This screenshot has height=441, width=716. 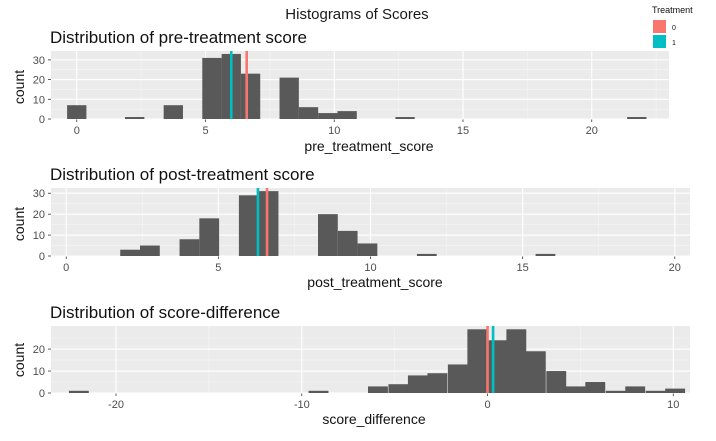 What do you see at coordinates (674, 43) in the screenshot?
I see `legend-label-treatment-1: 1` at bounding box center [674, 43].